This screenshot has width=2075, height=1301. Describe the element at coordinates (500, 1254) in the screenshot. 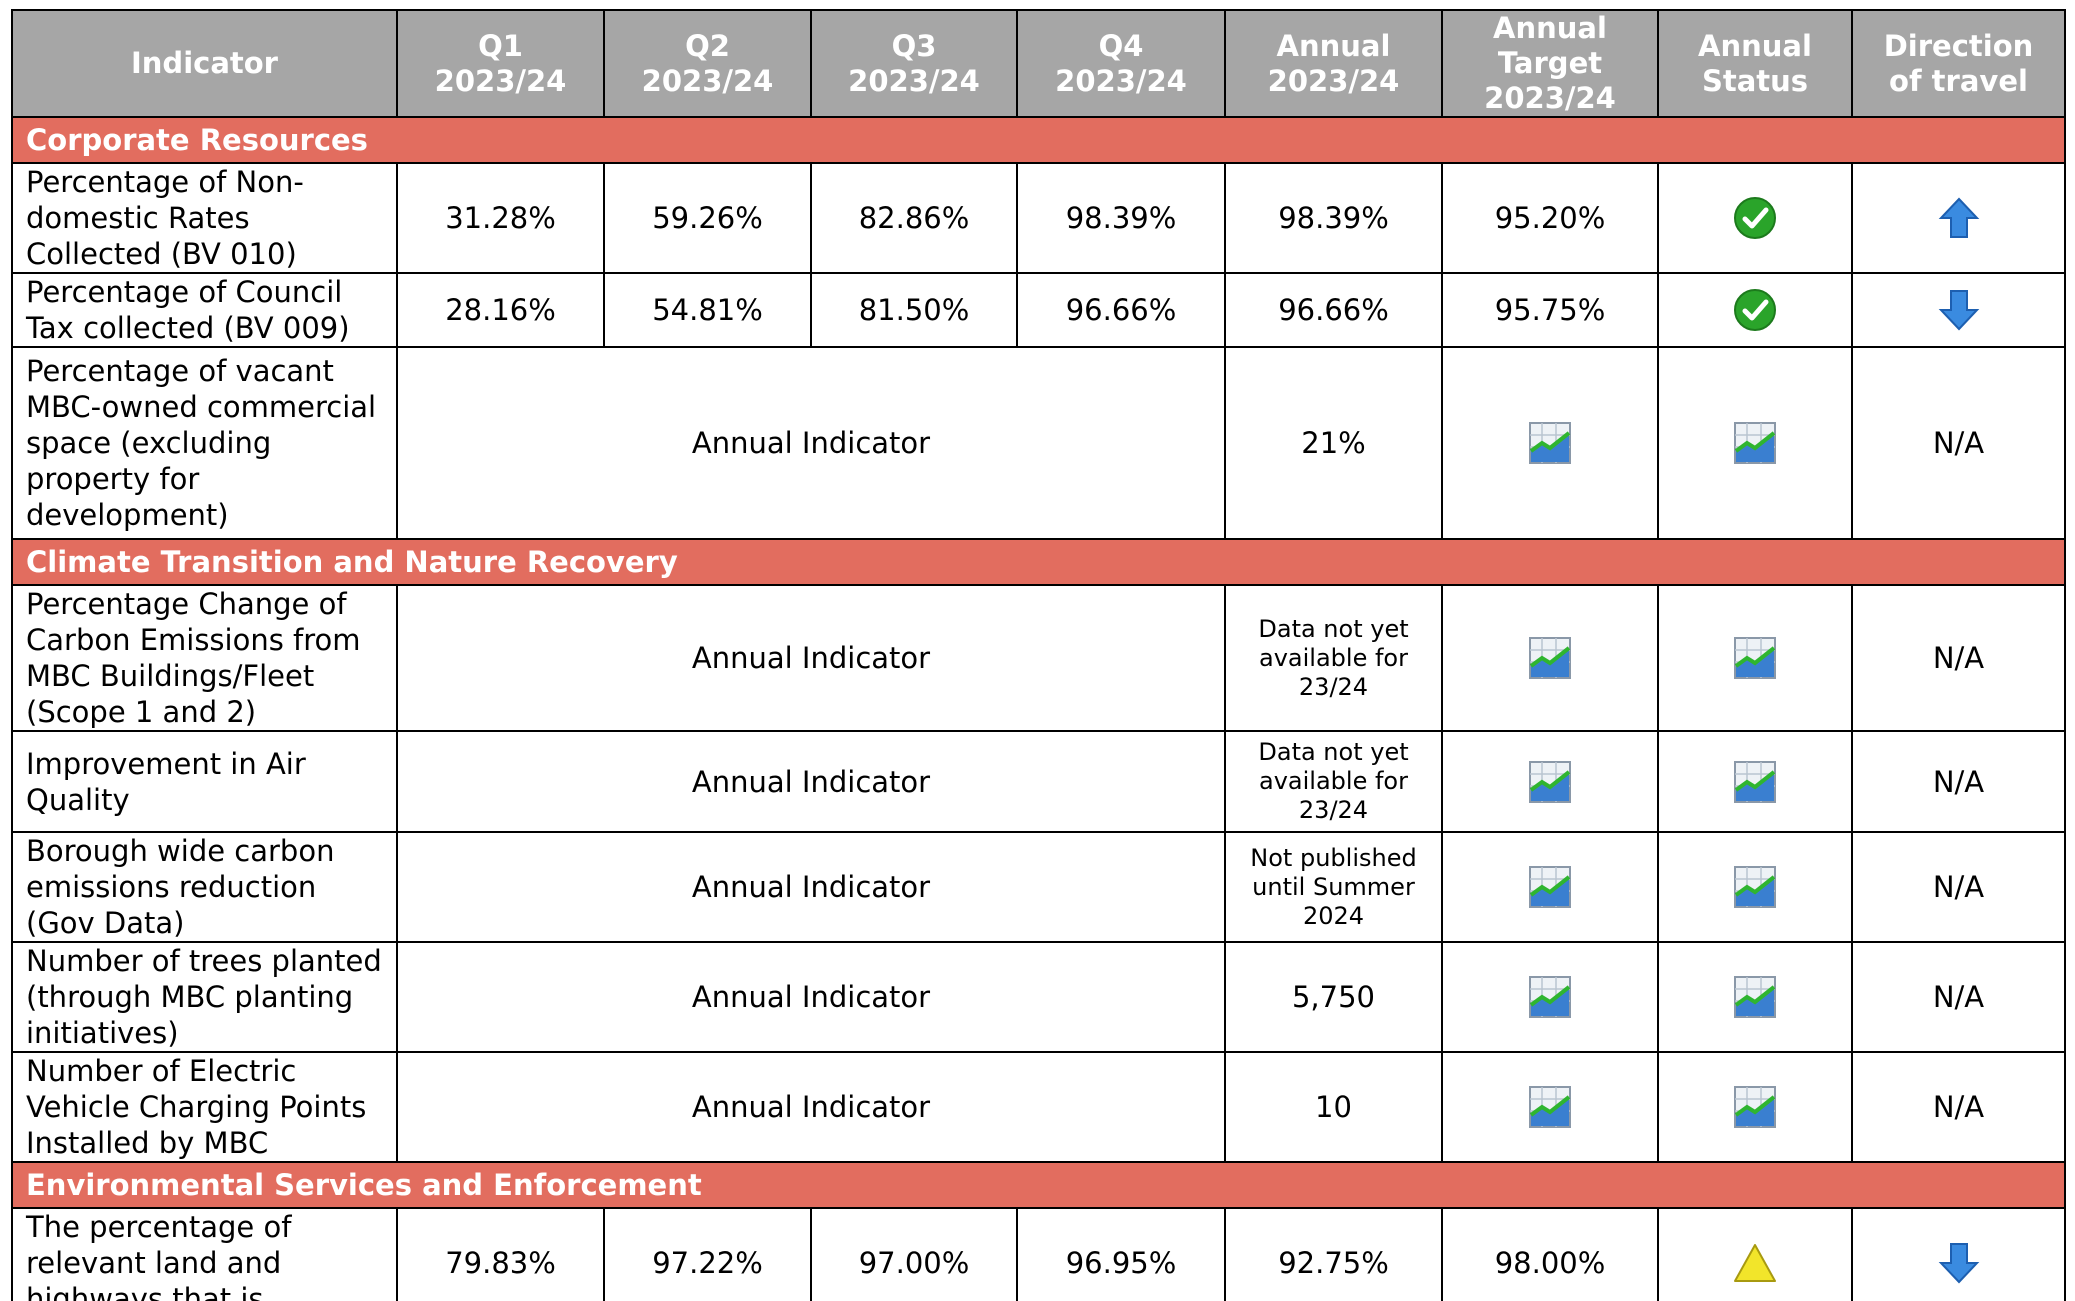

I see `cell: 79.83%` at that location.